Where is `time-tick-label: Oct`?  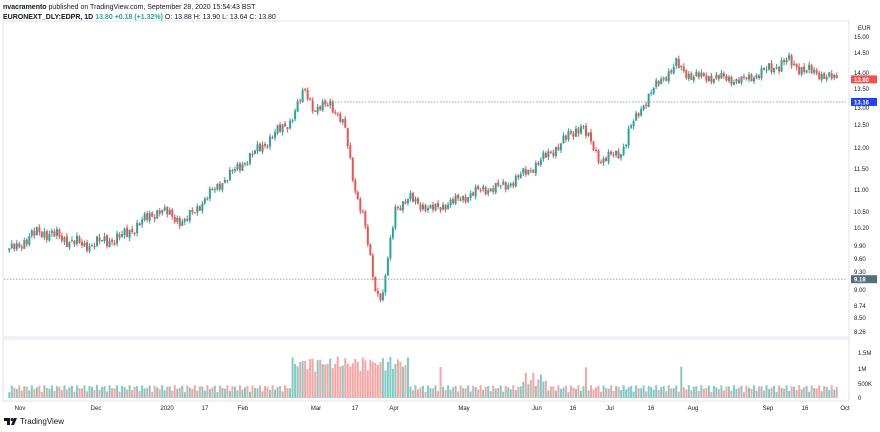 time-tick-label: Oct is located at coordinates (845, 409).